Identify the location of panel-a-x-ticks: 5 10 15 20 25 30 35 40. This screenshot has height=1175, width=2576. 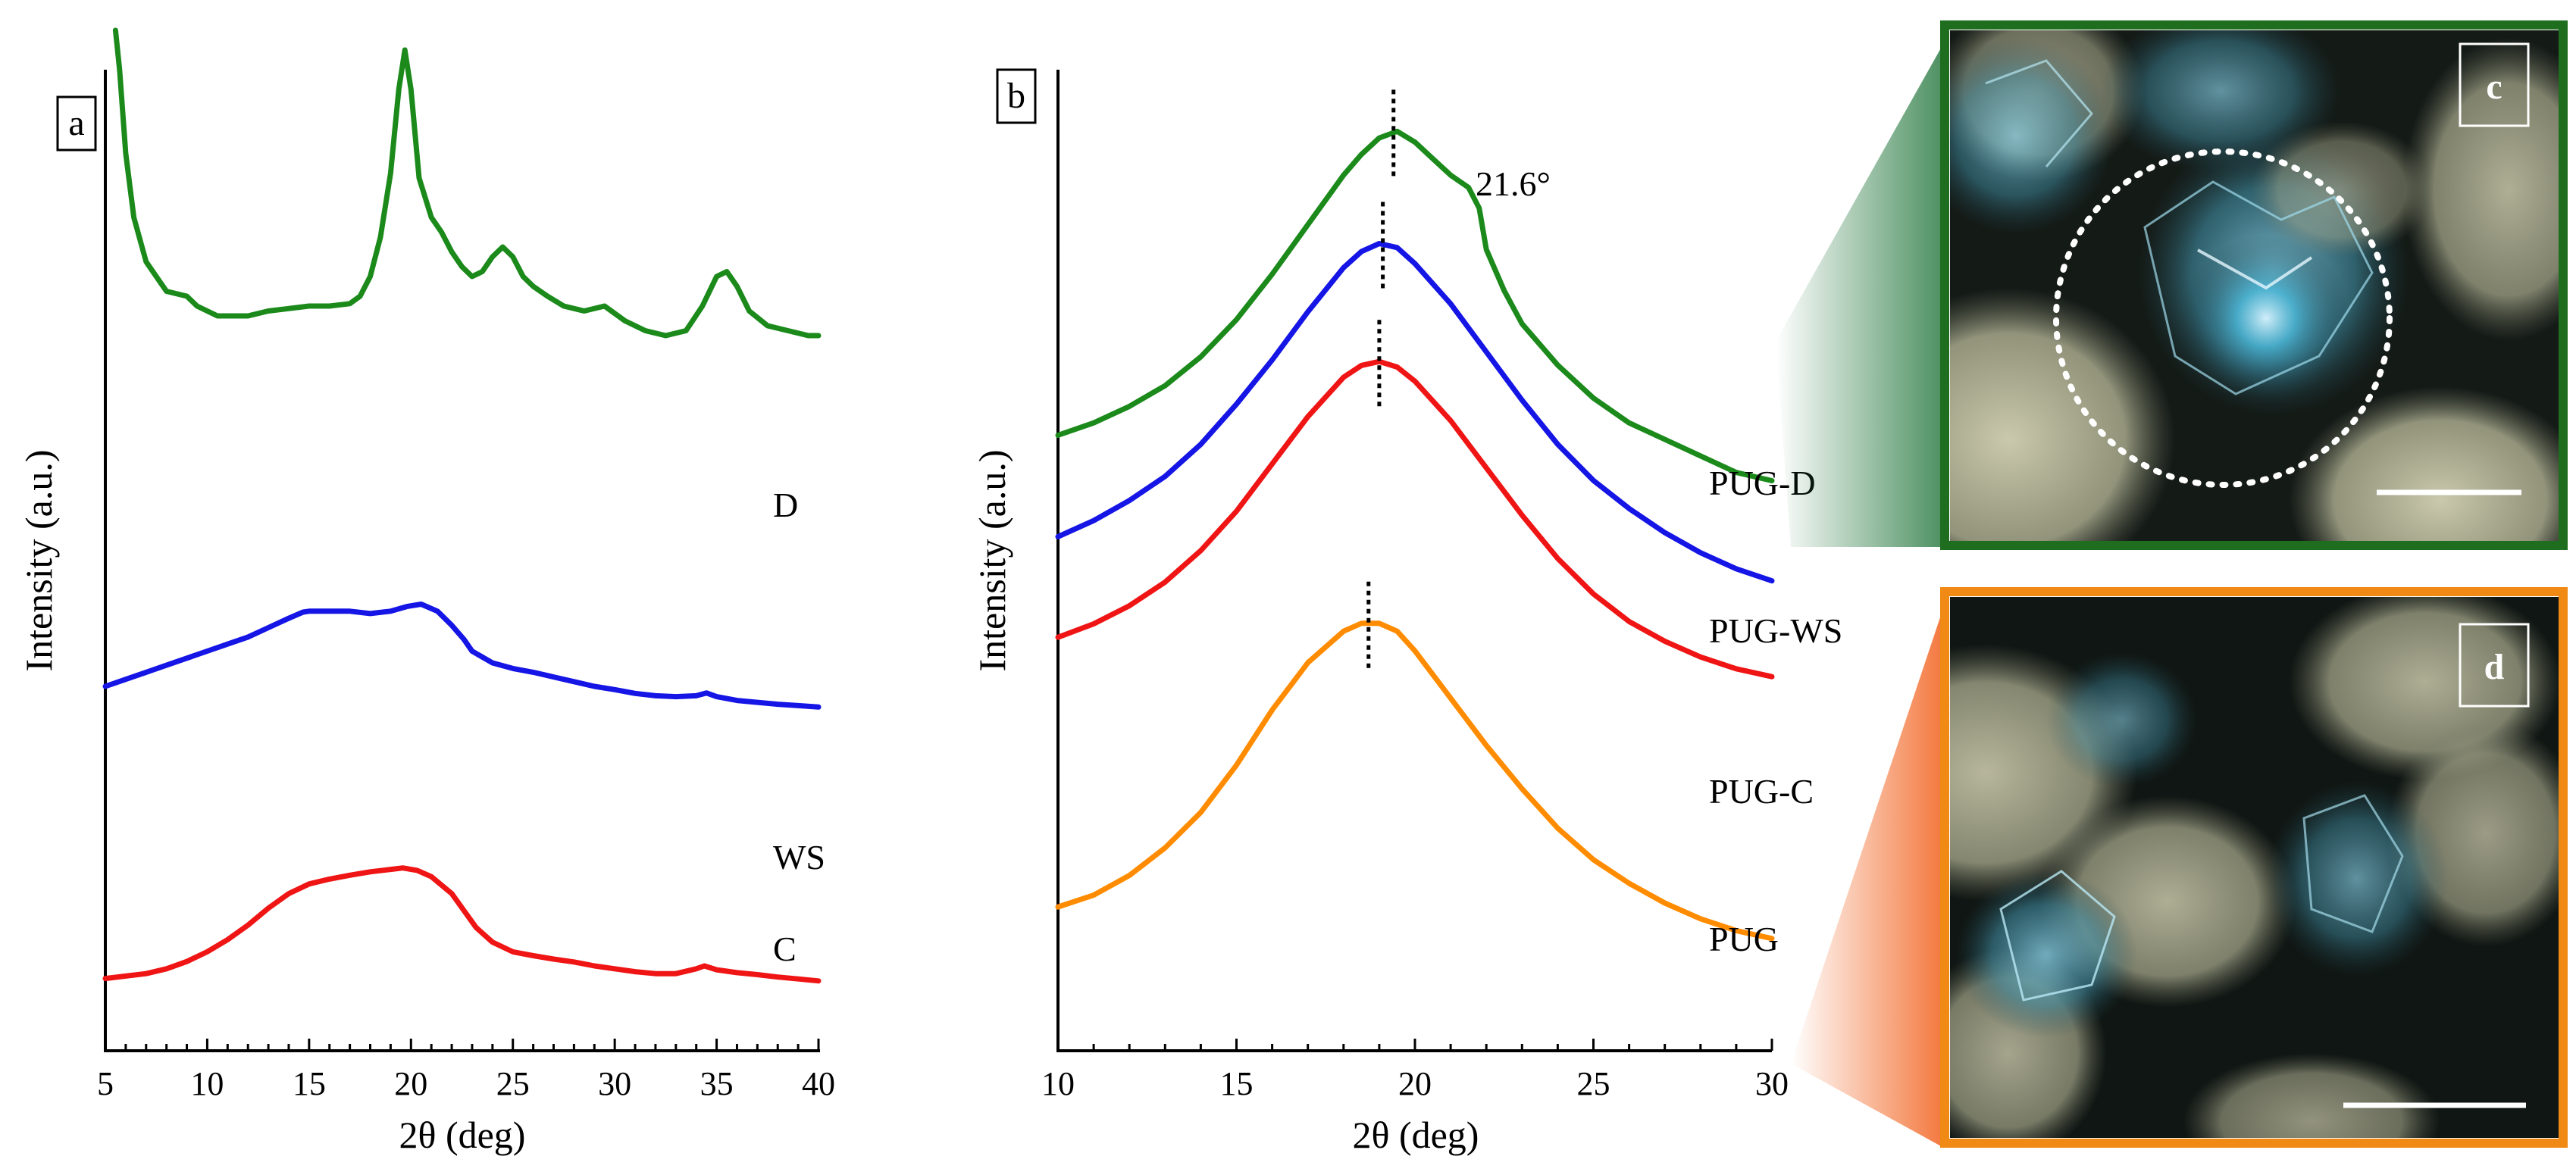
(466, 1071).